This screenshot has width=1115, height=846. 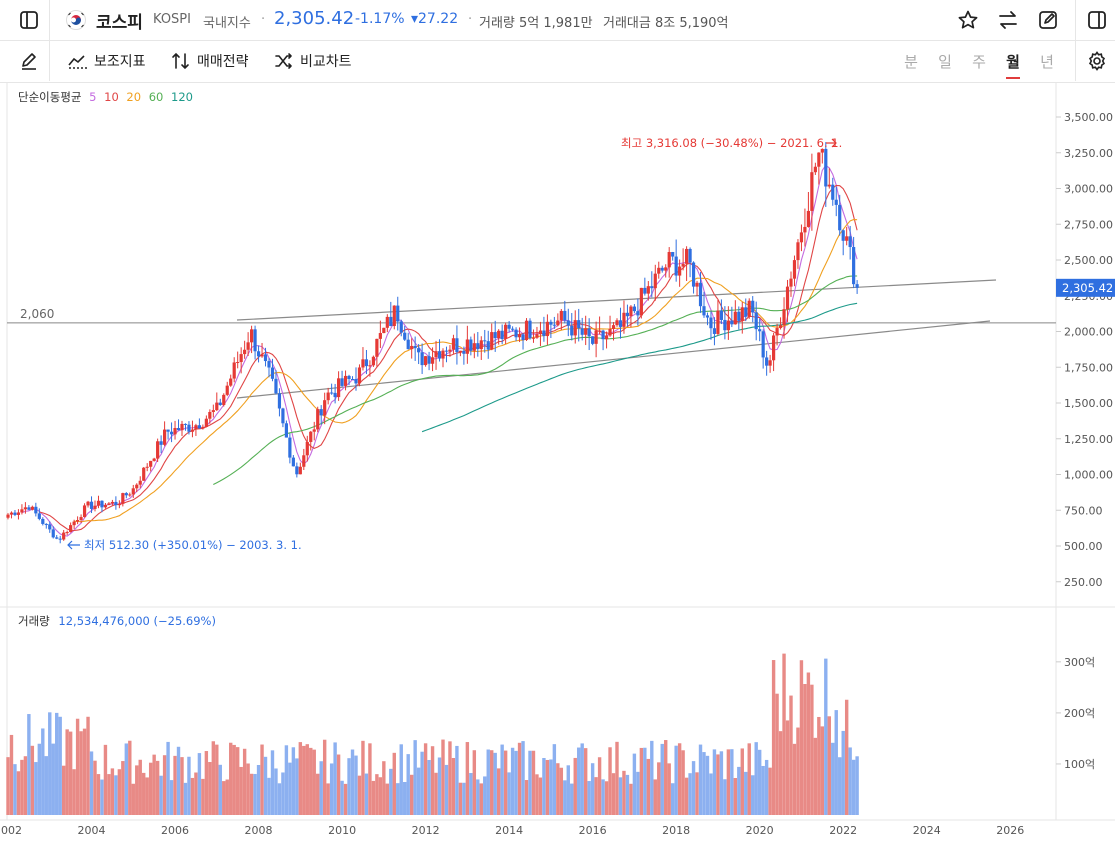 What do you see at coordinates (1096, 61) in the screenshot?
I see `gear-icon` at bounding box center [1096, 61].